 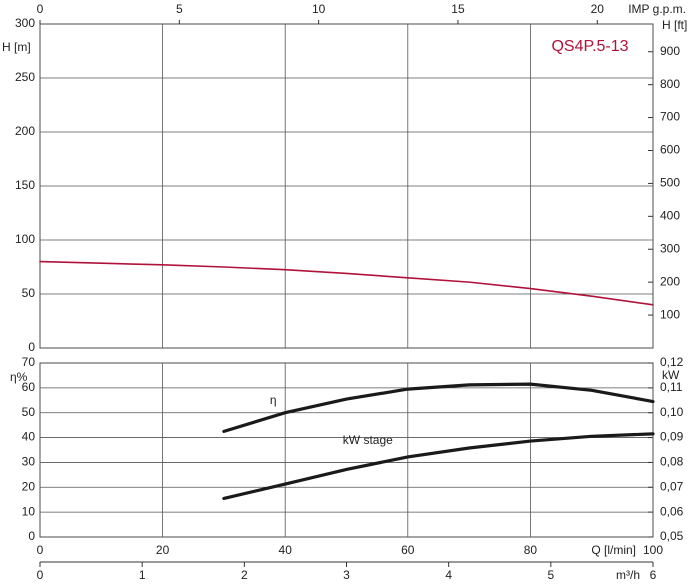 I want to click on y-tick-label: 10, so click(x=29, y=511).